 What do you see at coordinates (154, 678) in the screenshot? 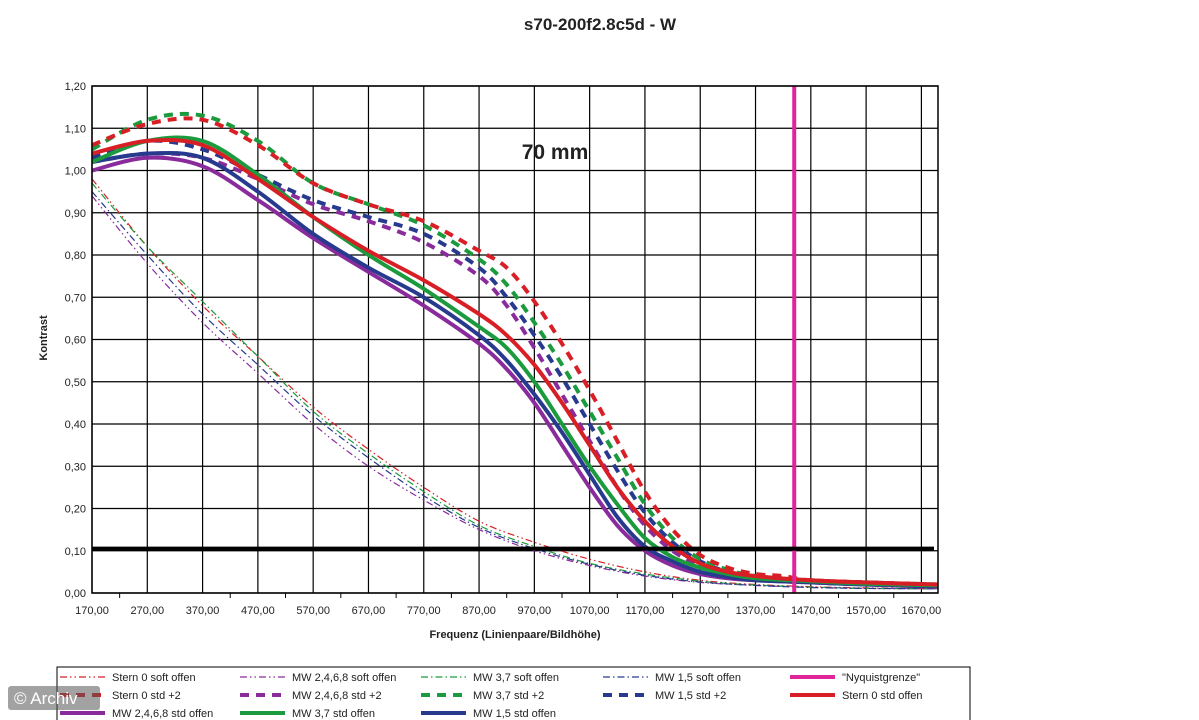
I see `legend-label: Stern 0 soft offen` at bounding box center [154, 678].